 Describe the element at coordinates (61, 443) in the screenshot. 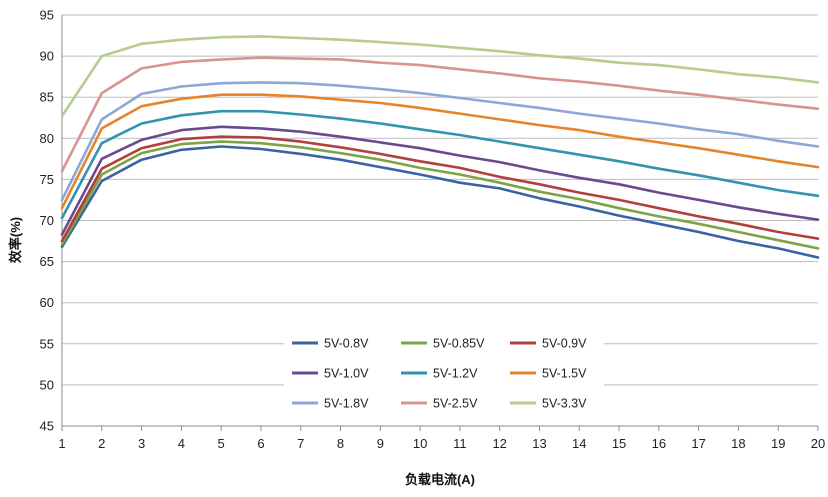

I see `x-tick-label: 1` at that location.